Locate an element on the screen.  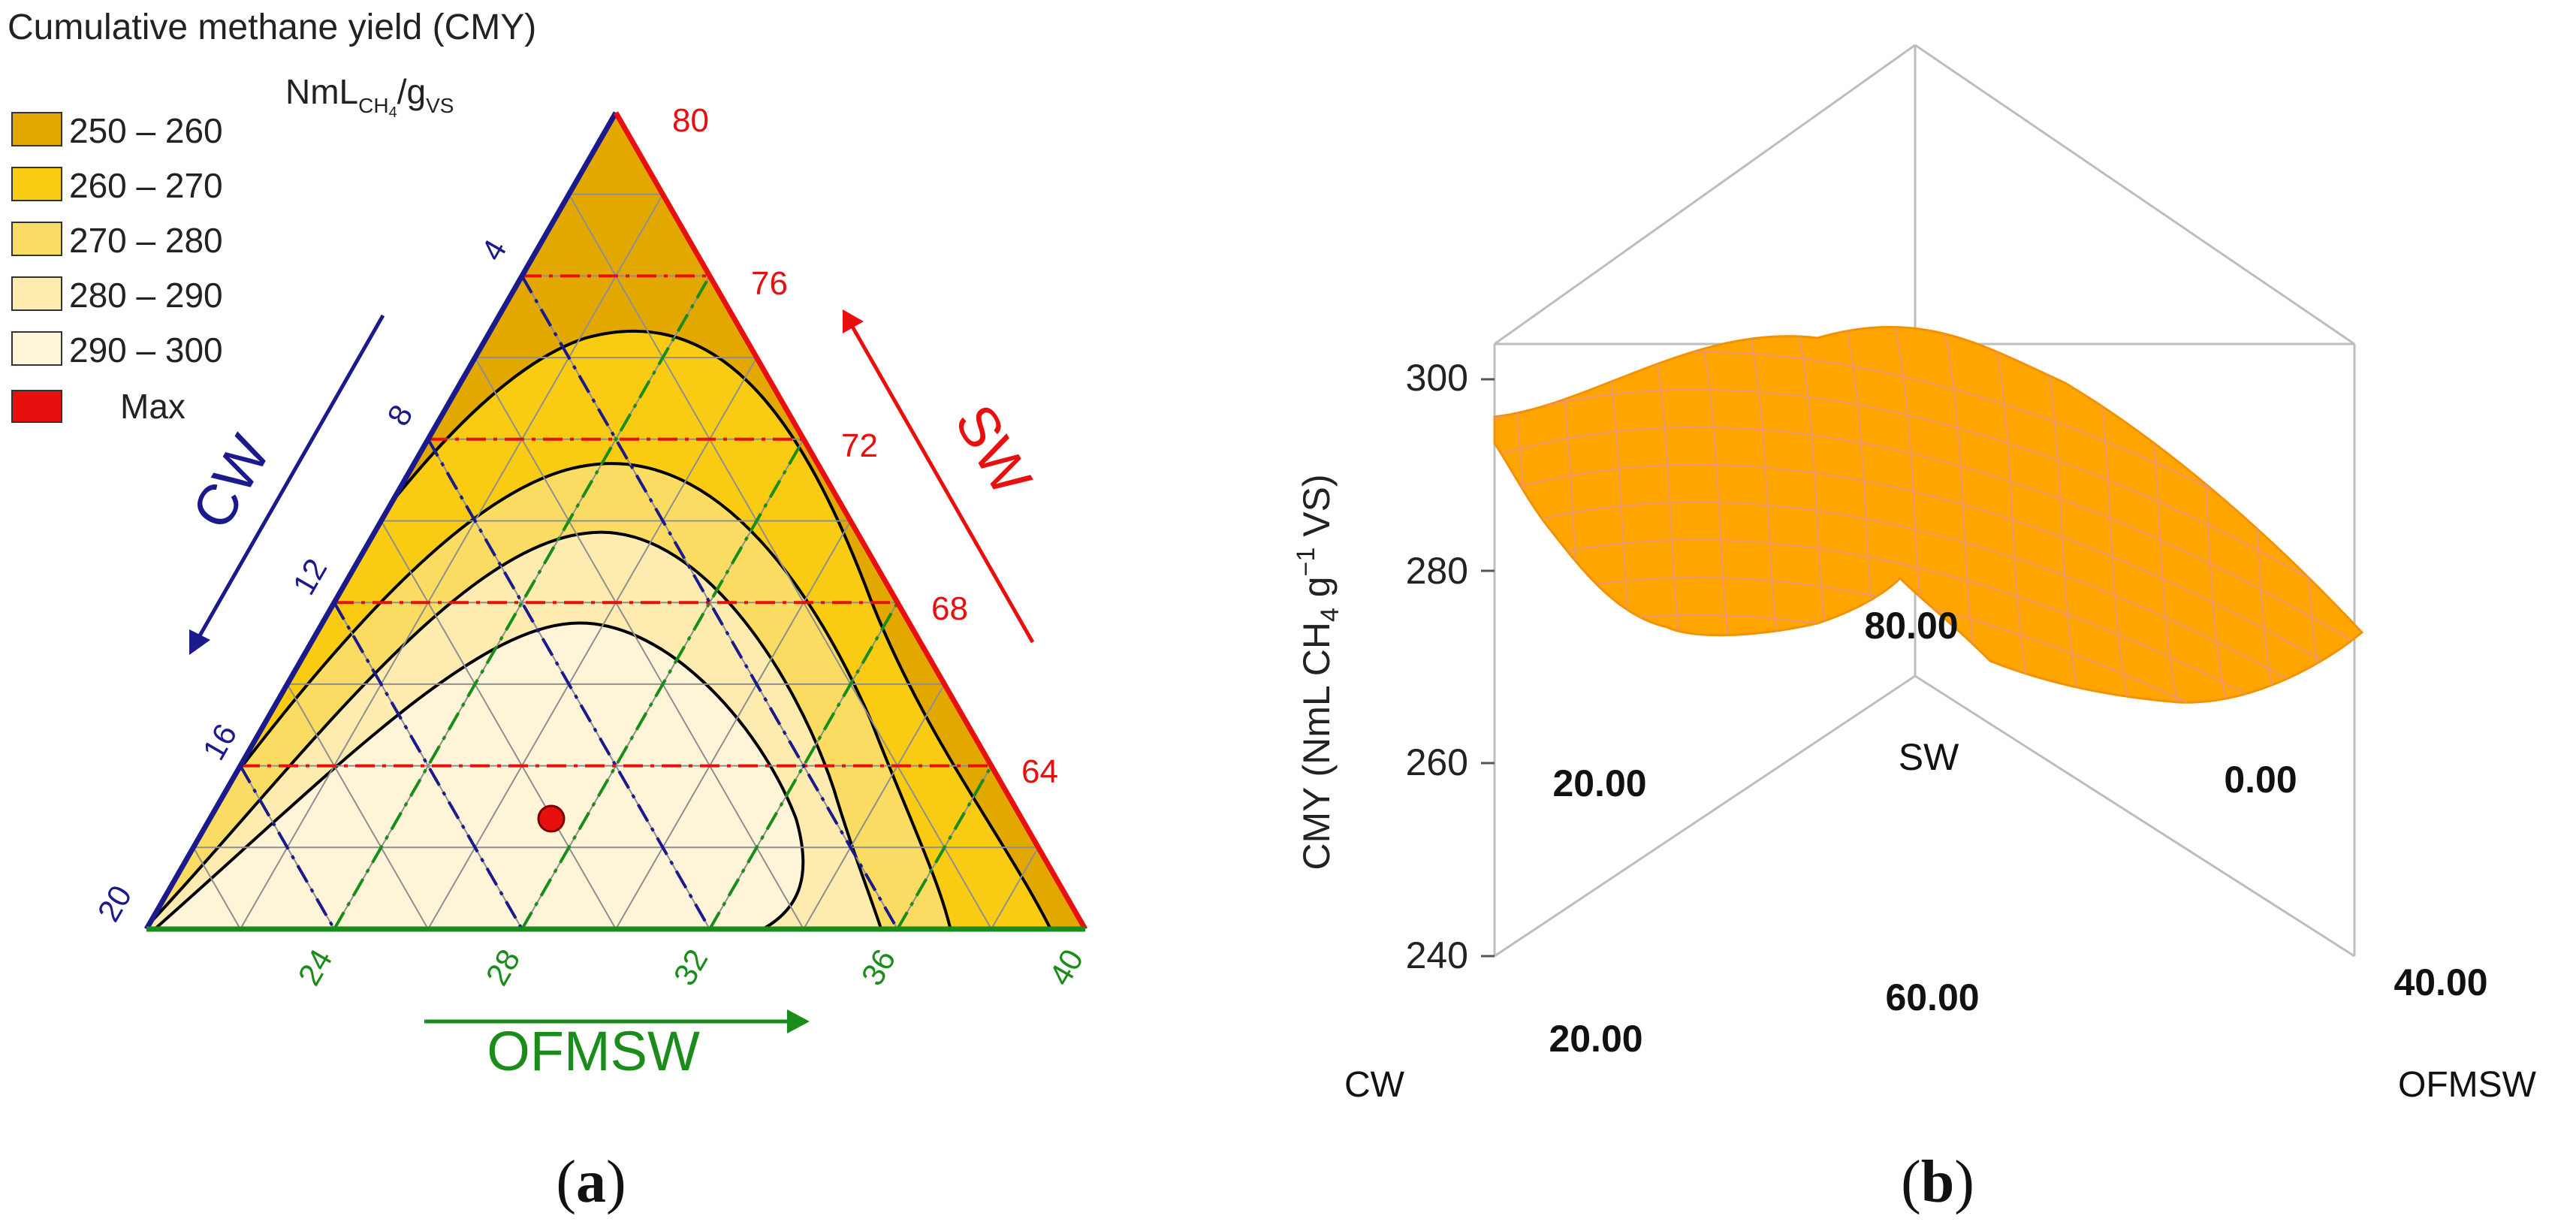
sw-tick-label: 68 is located at coordinates (949, 608).